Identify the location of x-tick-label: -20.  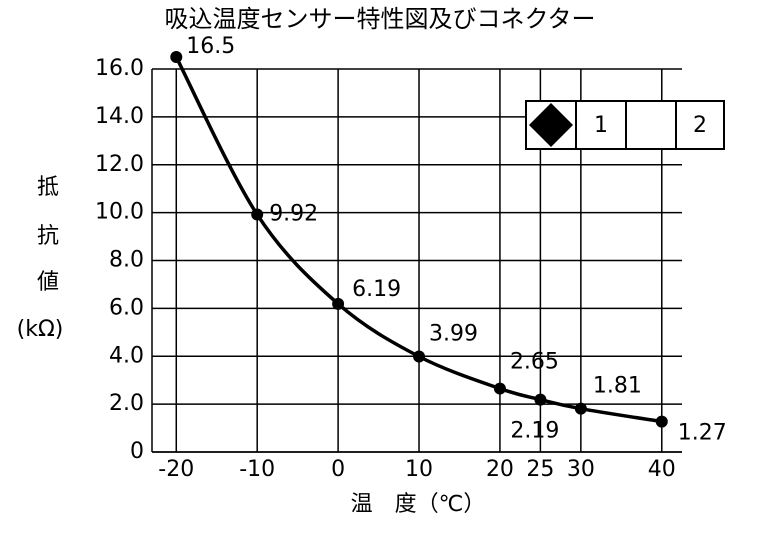
(176, 469).